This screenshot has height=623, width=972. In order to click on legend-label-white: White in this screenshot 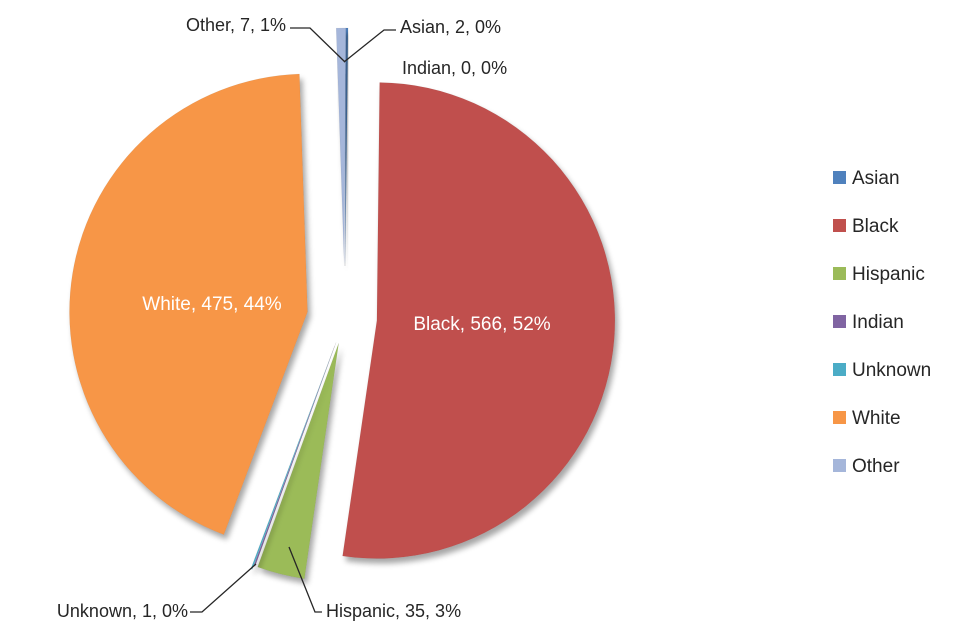, I will do `click(876, 418)`.